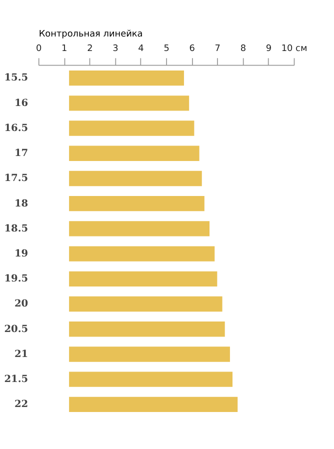 Image resolution: width=334 pixels, height=449 pixels. Describe the element at coordinates (21, 354) in the screenshot. I see `y-tick-label: 21` at that location.